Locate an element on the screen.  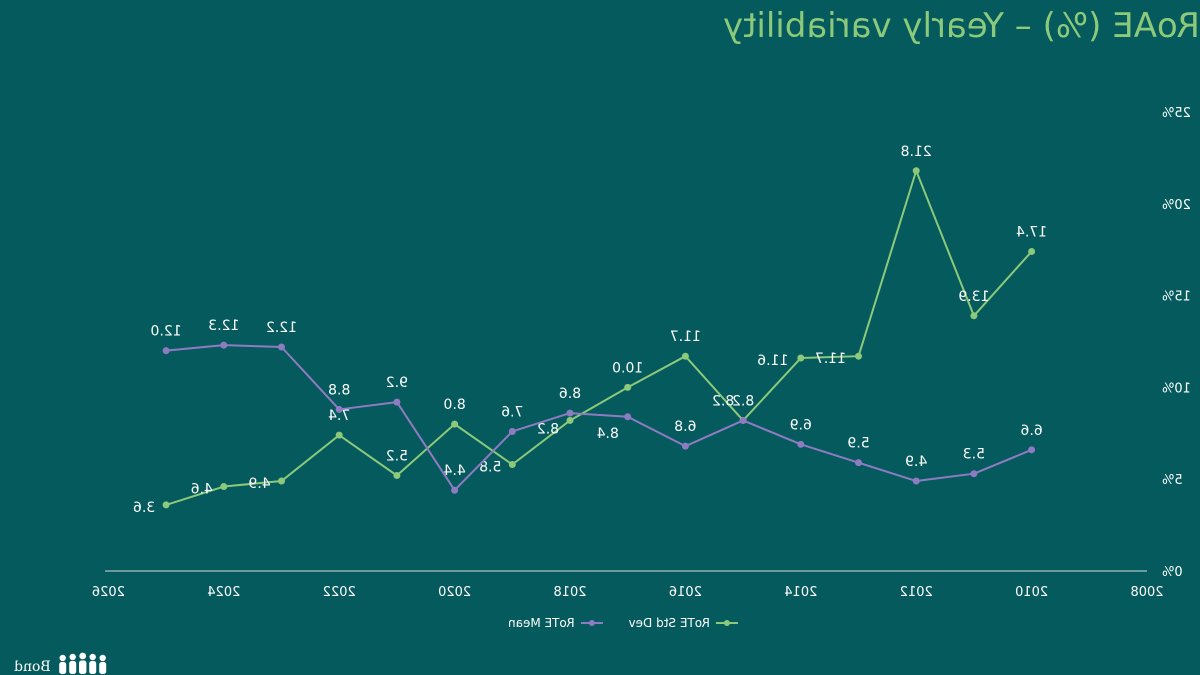
svg-text: 21.8 is located at coordinates (916, 152).